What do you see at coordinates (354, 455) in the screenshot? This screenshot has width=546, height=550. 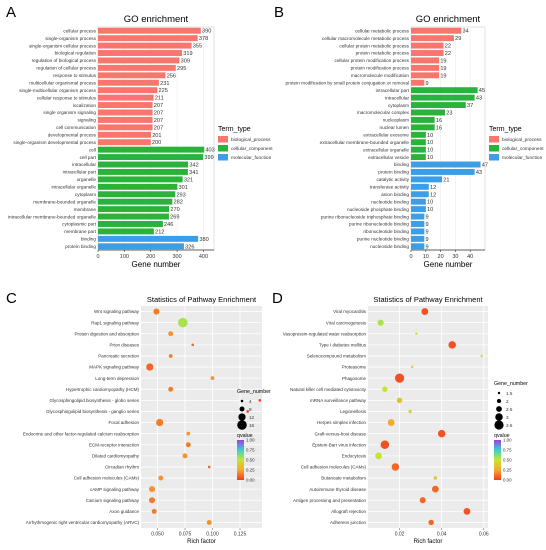 I see `category-label: Endocytosis` at bounding box center [354, 455].